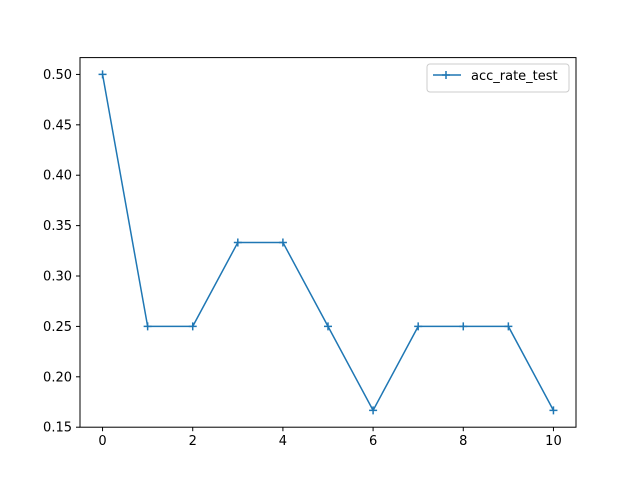 This screenshot has width=640, height=480. I want to click on legend: acc_rate_test, so click(498, 78).